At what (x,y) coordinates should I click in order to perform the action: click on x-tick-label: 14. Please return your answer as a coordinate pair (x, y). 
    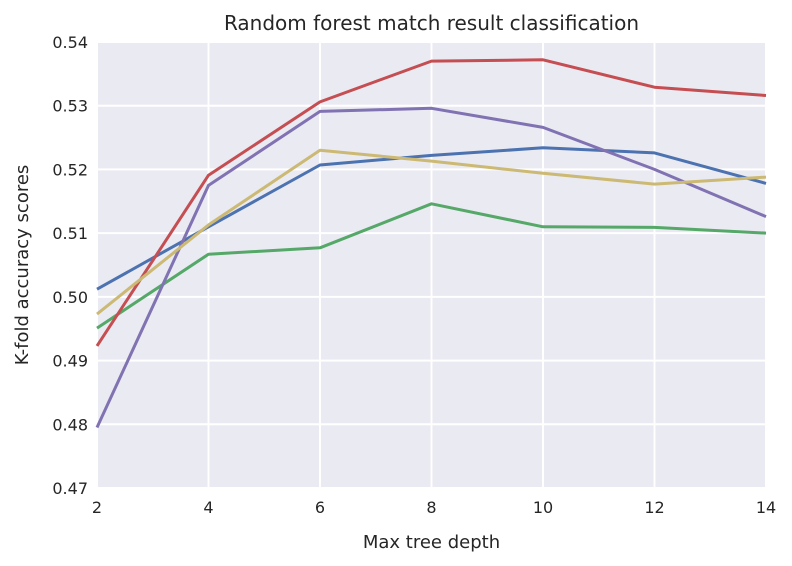
    Looking at the image, I should click on (766, 507).